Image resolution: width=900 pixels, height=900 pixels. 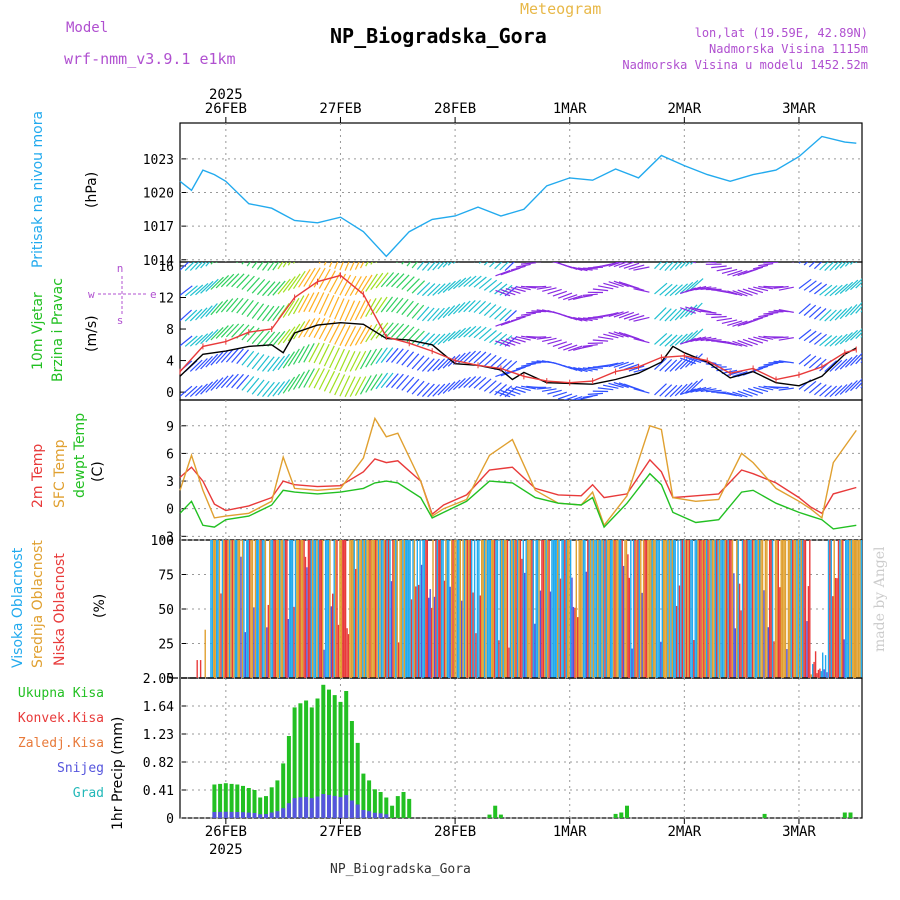 I want to click on top-day-label: 26FEB, so click(x=226, y=109).